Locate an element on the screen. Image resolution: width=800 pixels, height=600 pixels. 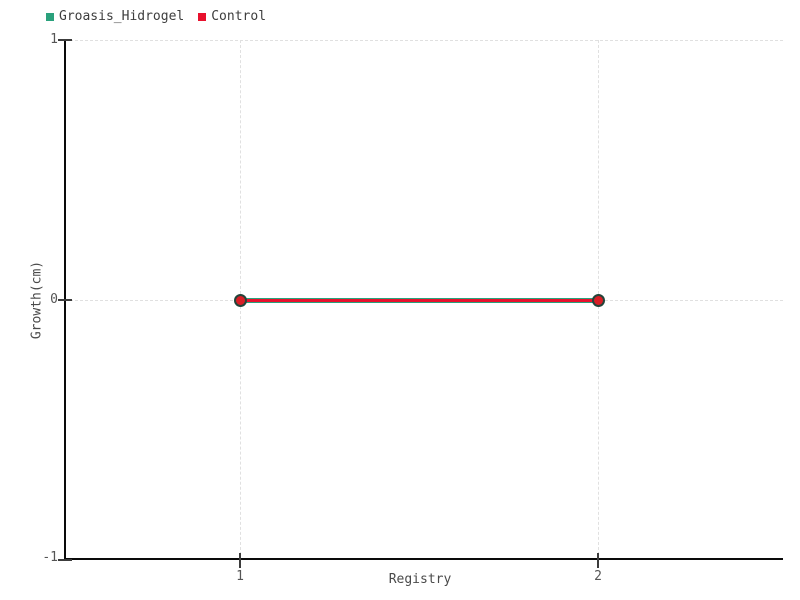
legend-label-groasis-hidrogel: Groasis_Hidrogel is located at coordinates (122, 16).